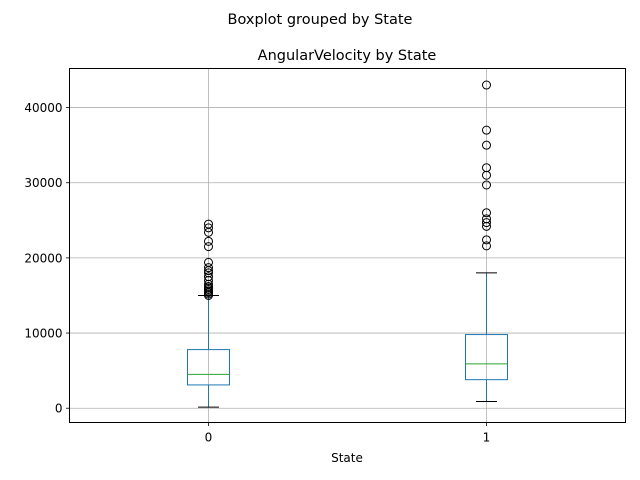  What do you see at coordinates (347, 458) in the screenshot?
I see `x-axis-label: State` at bounding box center [347, 458].